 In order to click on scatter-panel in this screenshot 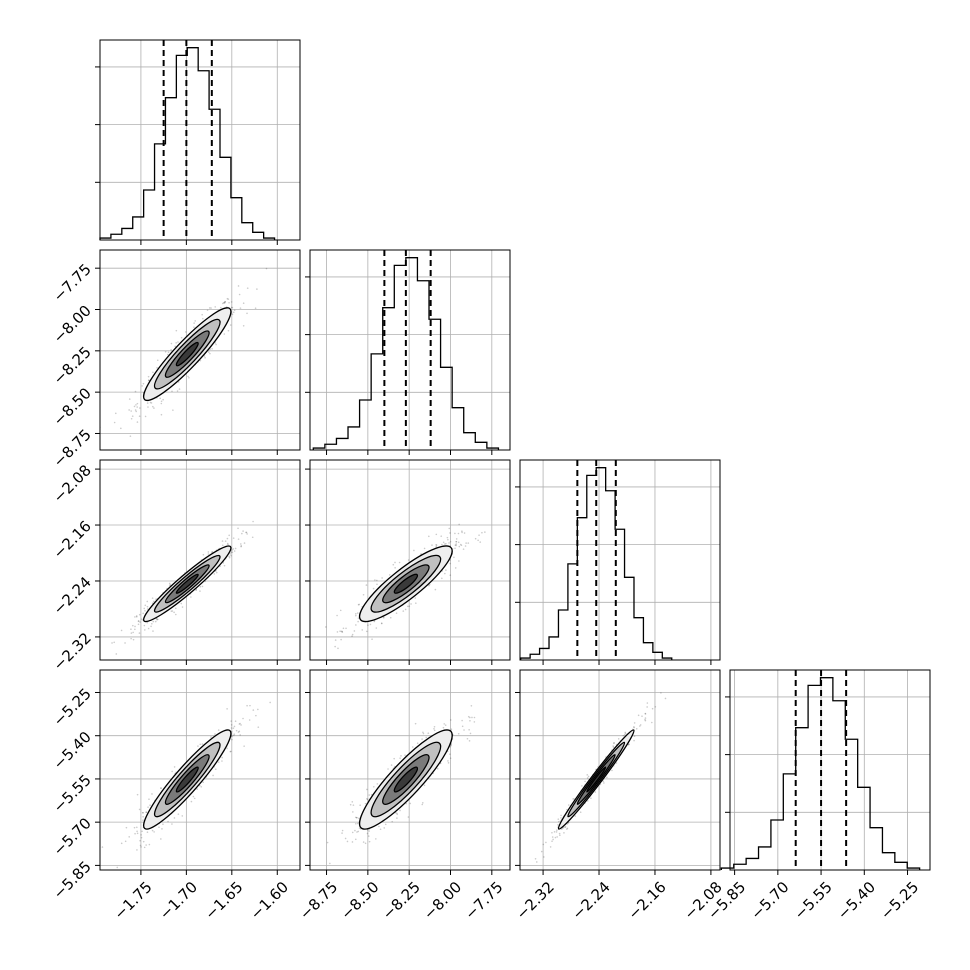, I will do `click(618, 772)`.